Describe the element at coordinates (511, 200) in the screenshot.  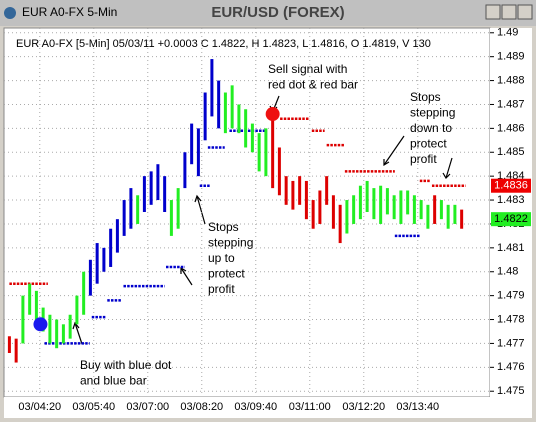
I see `y-tick-label: 1.483` at that location.